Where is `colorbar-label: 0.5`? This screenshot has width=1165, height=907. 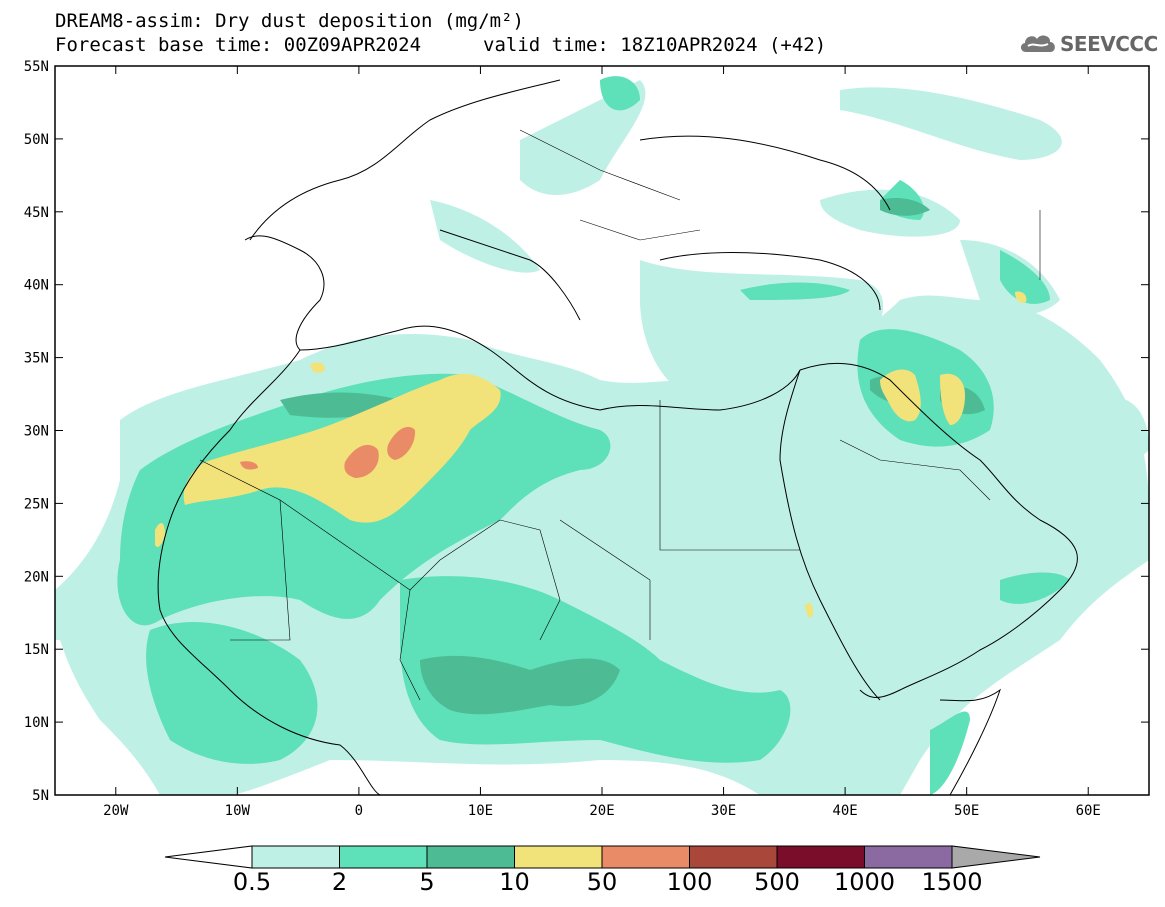
colorbar-label: 0.5 is located at coordinates (252, 882).